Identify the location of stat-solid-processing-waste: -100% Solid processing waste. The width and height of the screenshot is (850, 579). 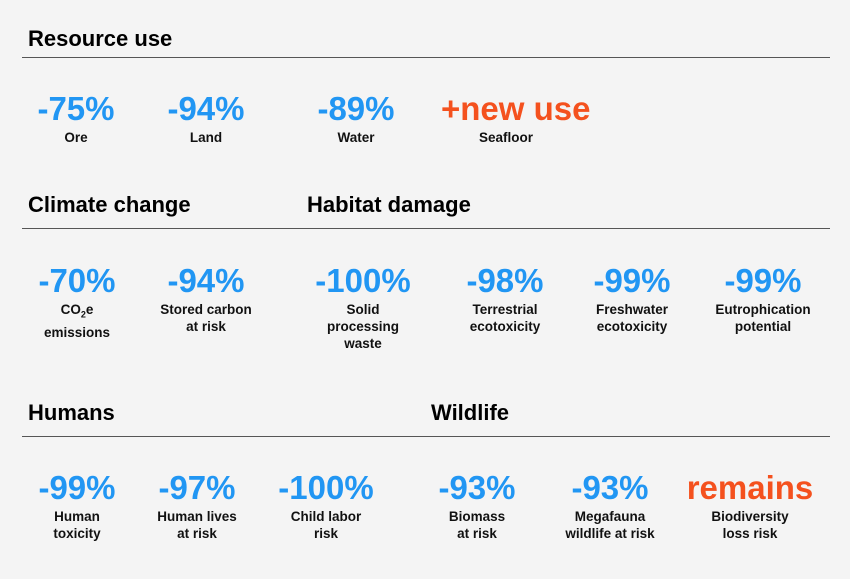
(363, 307).